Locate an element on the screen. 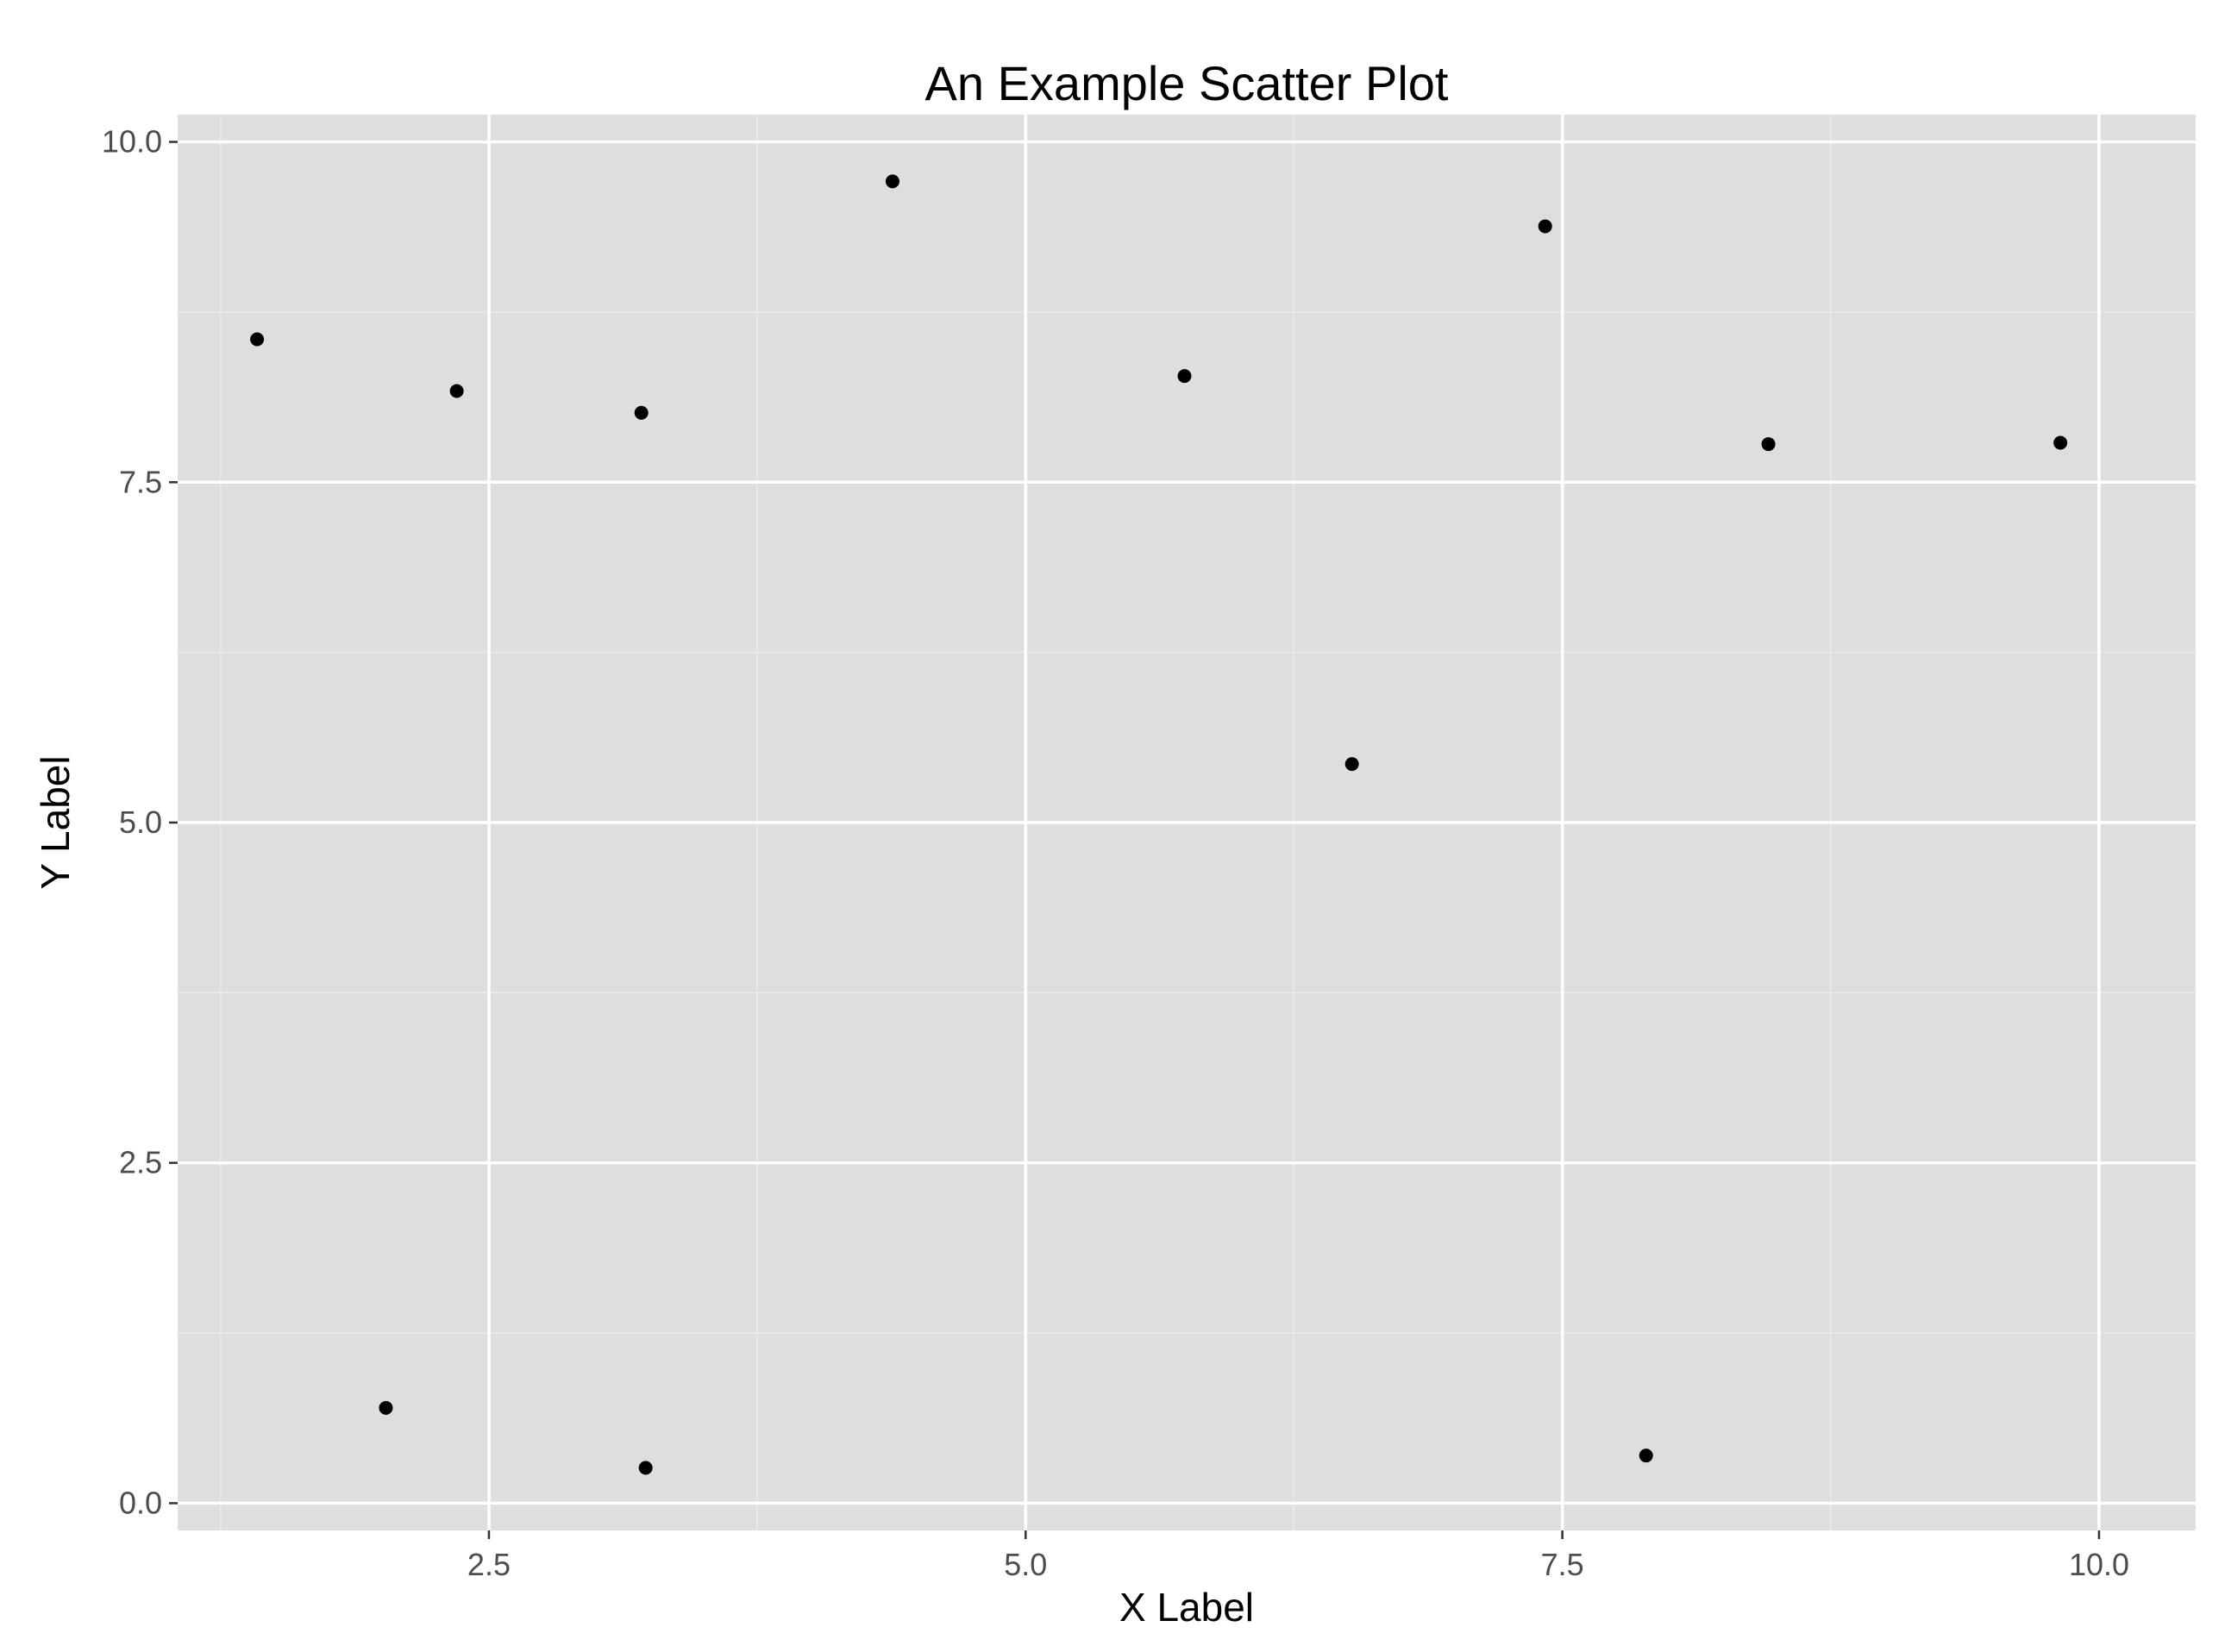  x-tick-label: 7.5 is located at coordinates (1562, 1564).